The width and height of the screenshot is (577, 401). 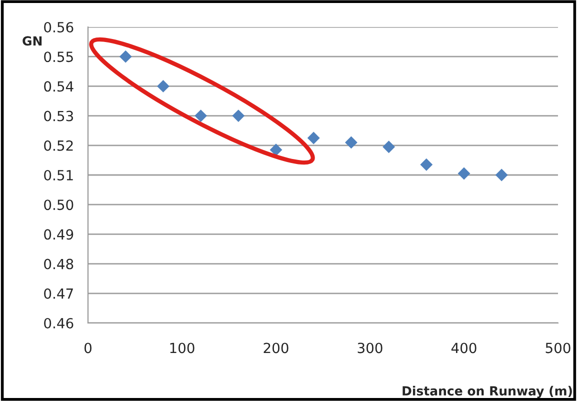 What do you see at coordinates (58, 57) in the screenshot?
I see `y-tick-label: 0.55` at bounding box center [58, 57].